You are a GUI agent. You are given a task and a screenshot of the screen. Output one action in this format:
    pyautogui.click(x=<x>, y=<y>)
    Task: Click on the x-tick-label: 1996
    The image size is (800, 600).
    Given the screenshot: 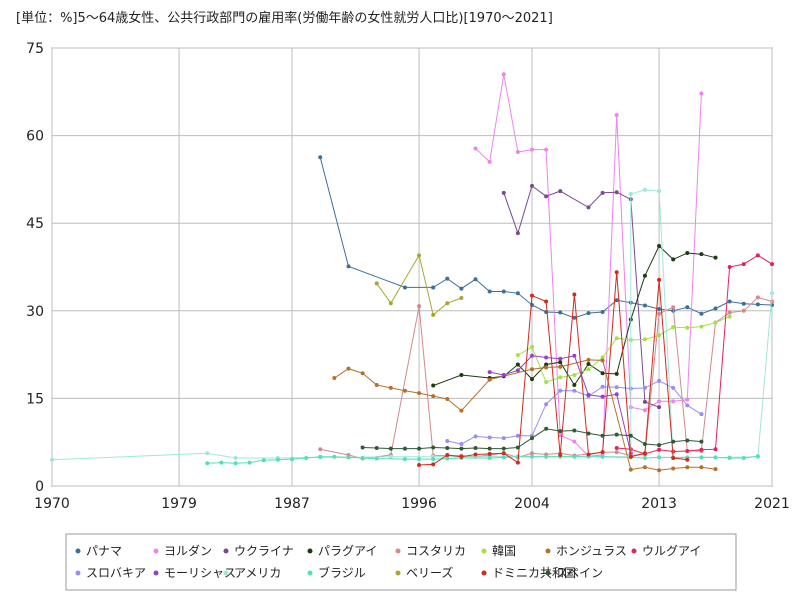 What is the action you would take?
    pyautogui.click(x=419, y=504)
    